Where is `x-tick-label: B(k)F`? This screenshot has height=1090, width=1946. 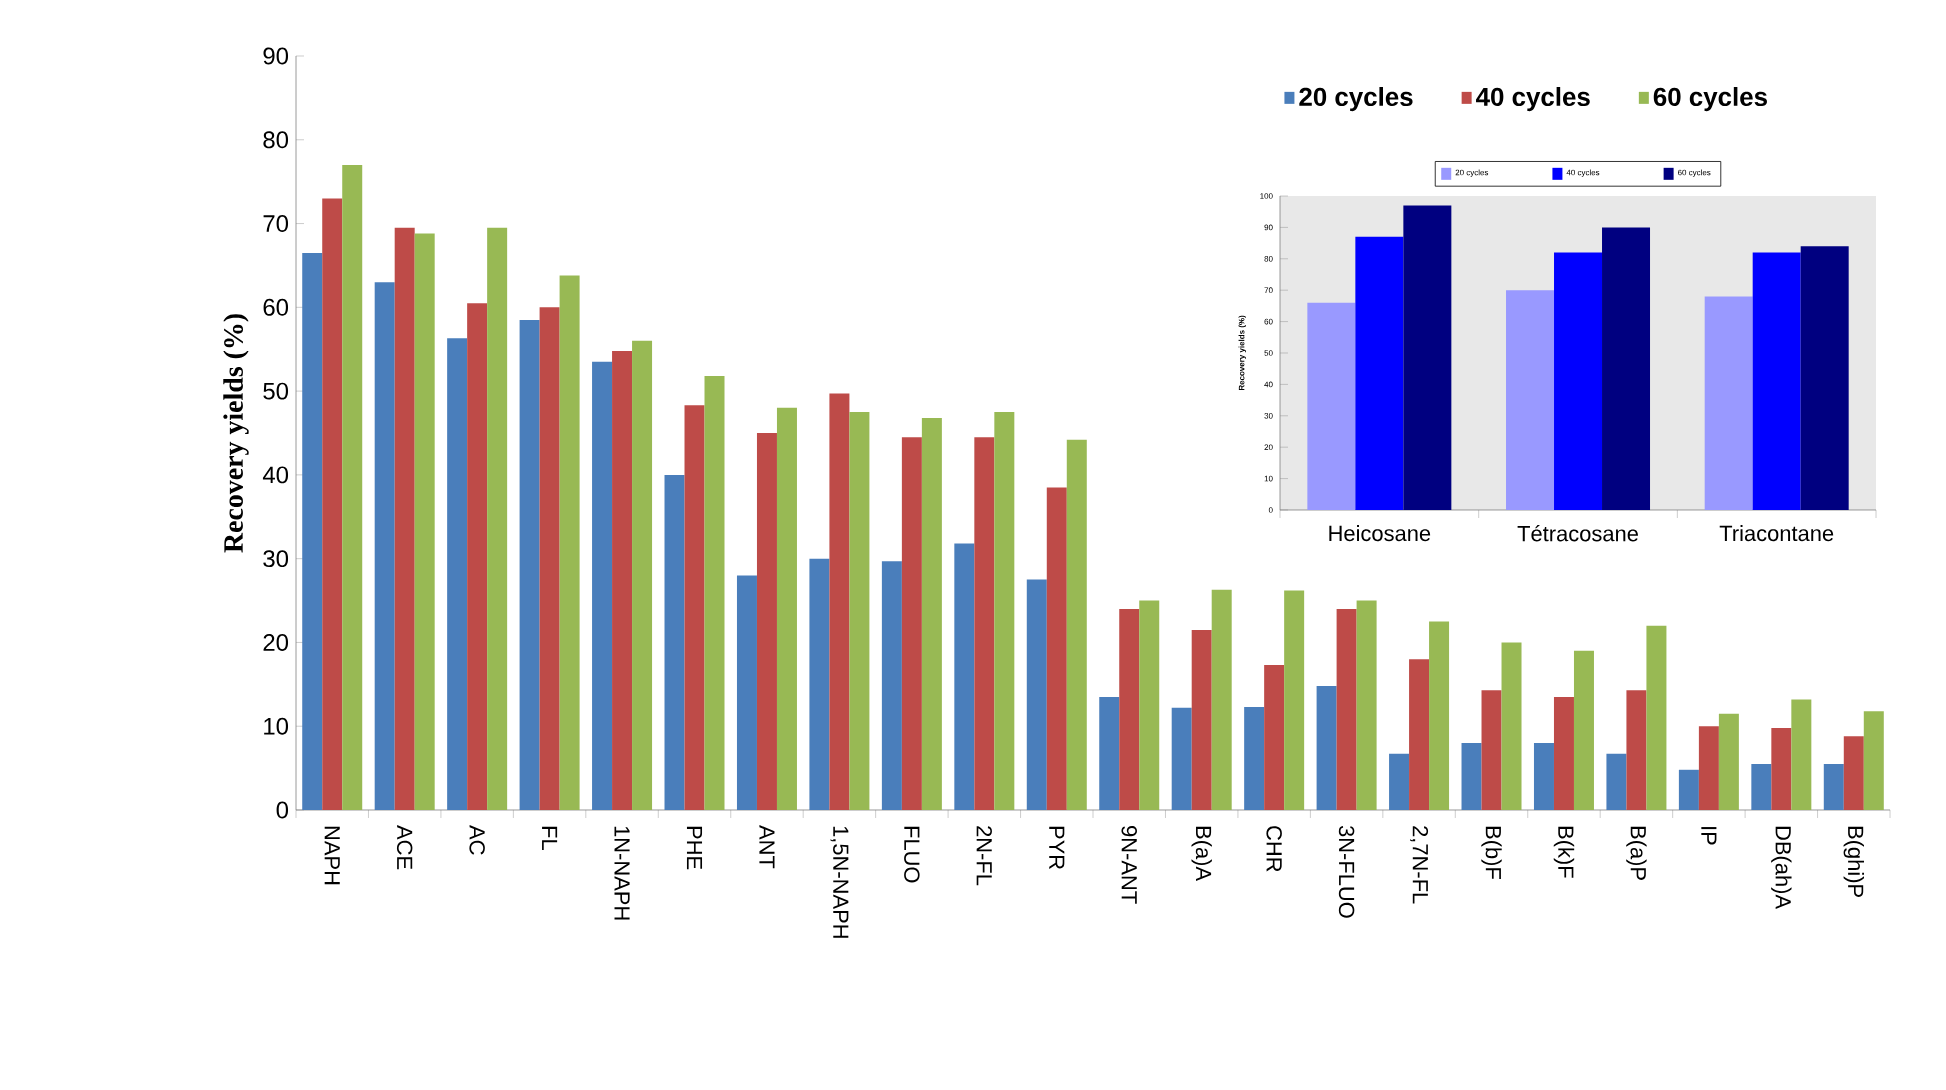 x-tick-label: B(k)F is located at coordinates (1564, 852).